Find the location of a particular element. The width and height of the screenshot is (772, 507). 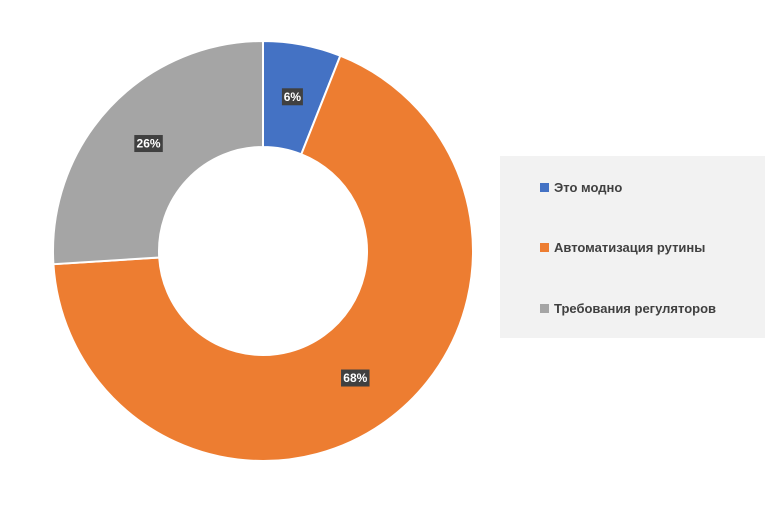

donut-slice-regulatory-requirements is located at coordinates (158, 152).